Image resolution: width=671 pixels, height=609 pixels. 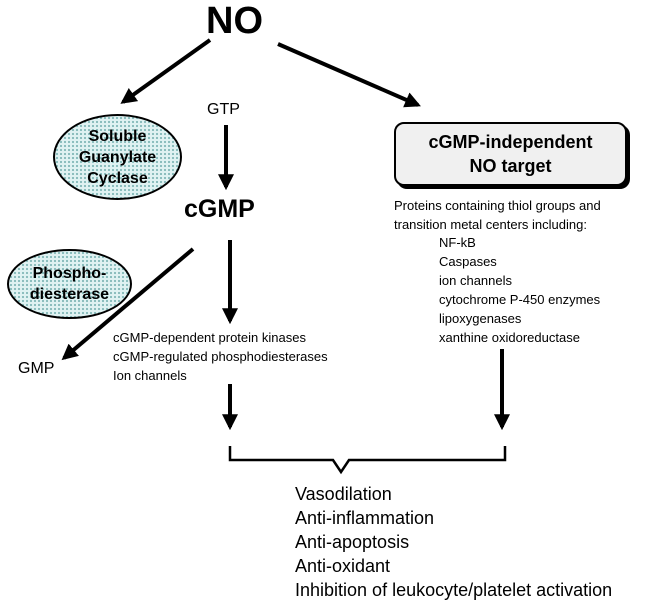 What do you see at coordinates (480, 318) in the screenshot?
I see `protein-target-item: lipoxygenases` at bounding box center [480, 318].